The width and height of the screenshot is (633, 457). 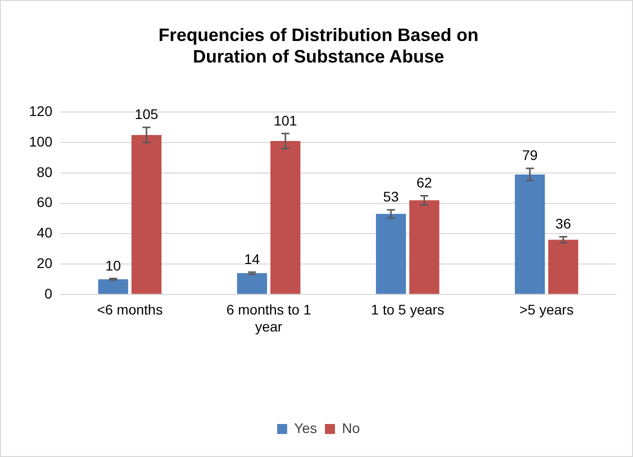 What do you see at coordinates (391, 196) in the screenshot?
I see `data-label: 53` at bounding box center [391, 196].